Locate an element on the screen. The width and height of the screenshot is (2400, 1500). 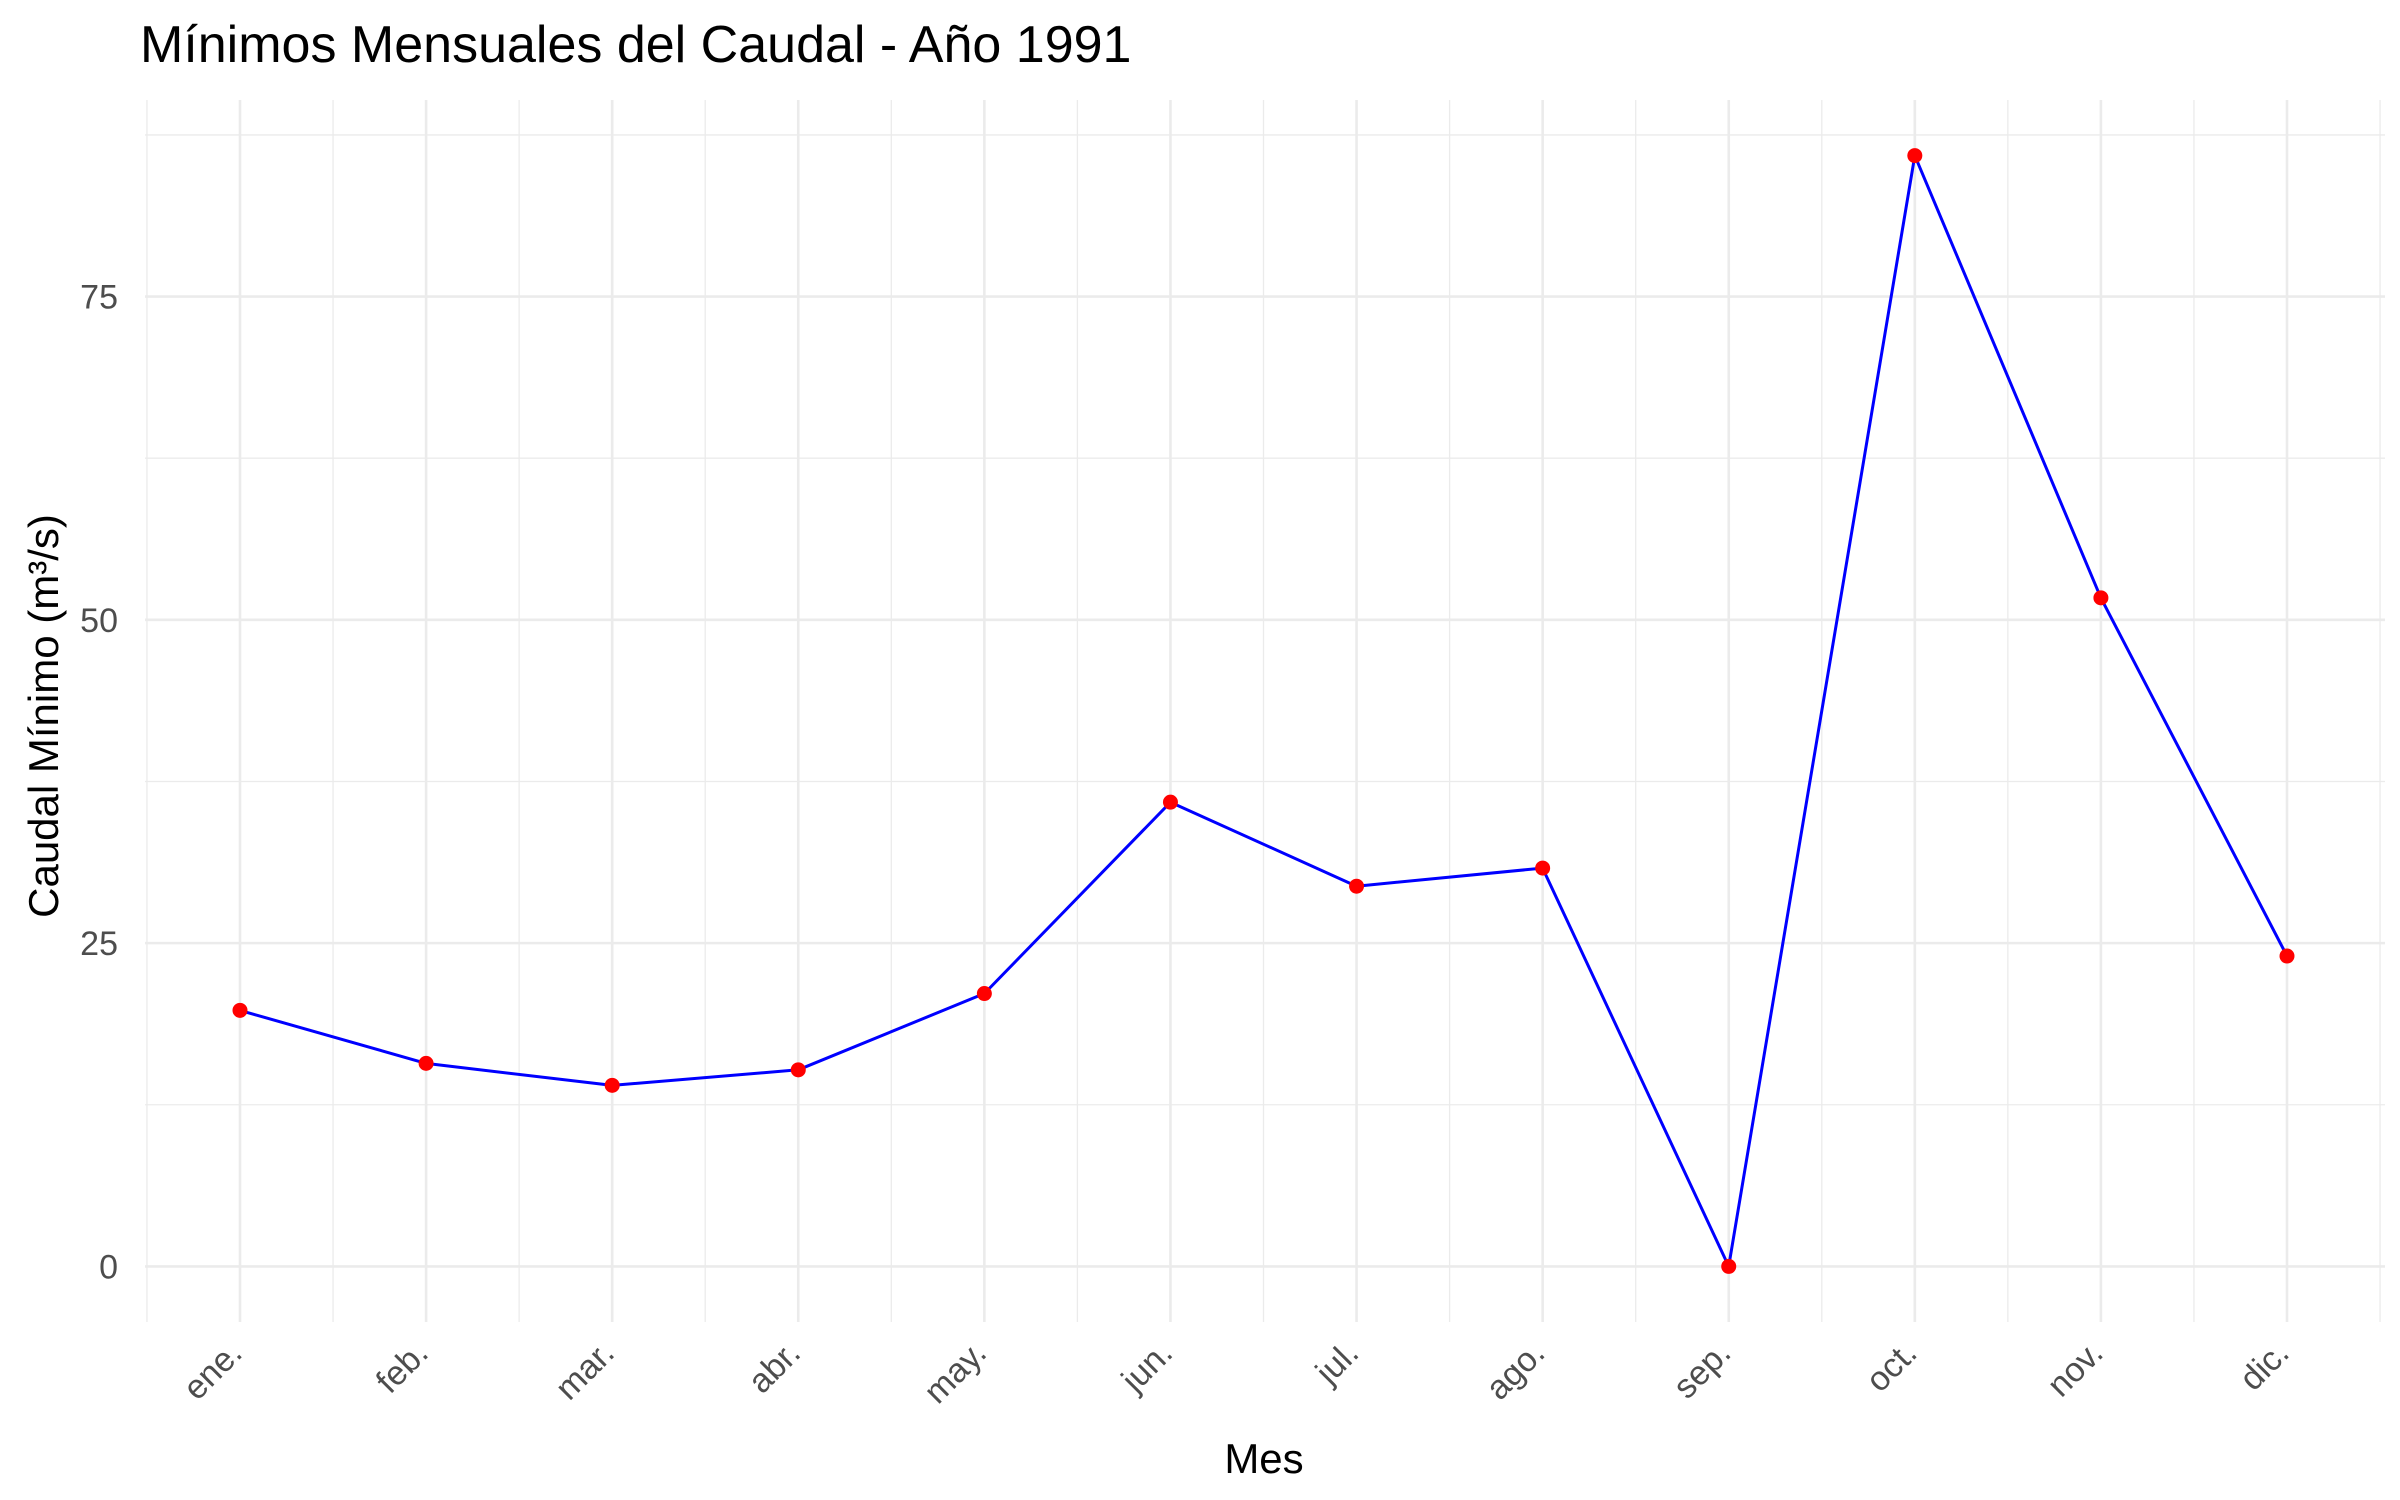
x-tick-label: jul. is located at coordinates (1337, 1363).